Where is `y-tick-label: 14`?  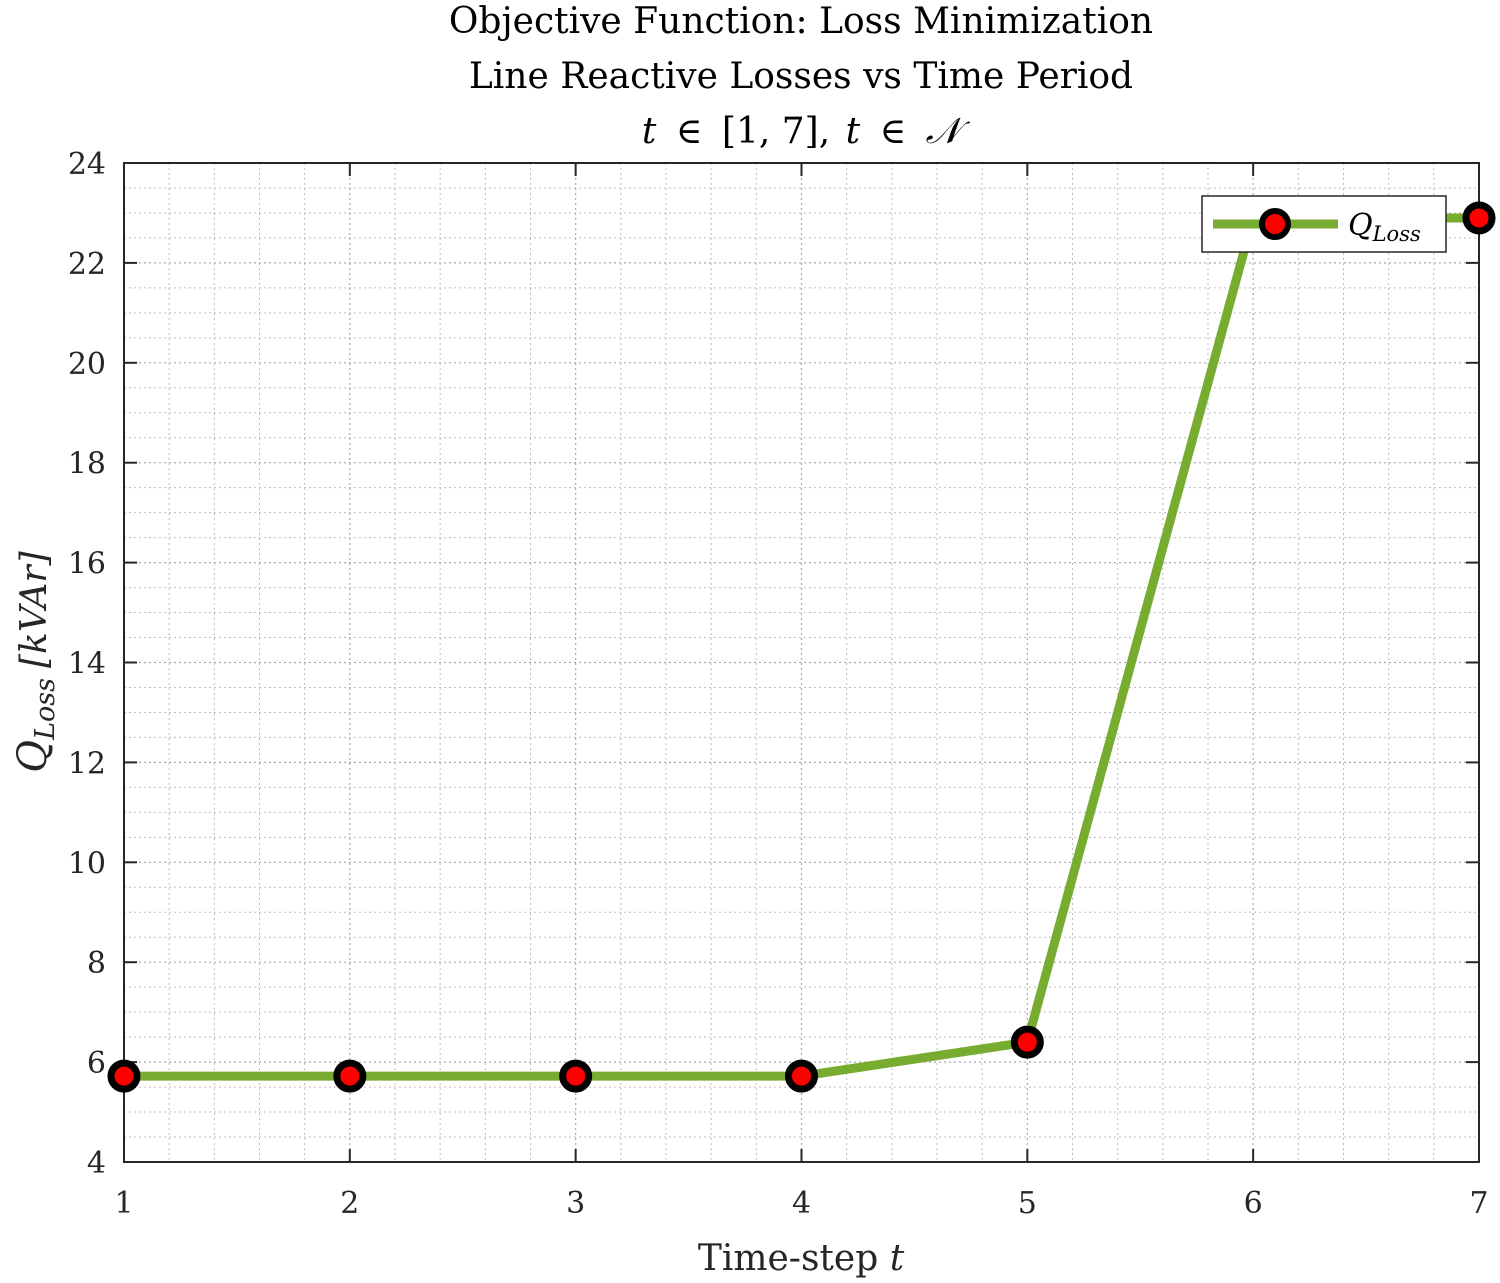 y-tick-label: 14 is located at coordinates (87, 664).